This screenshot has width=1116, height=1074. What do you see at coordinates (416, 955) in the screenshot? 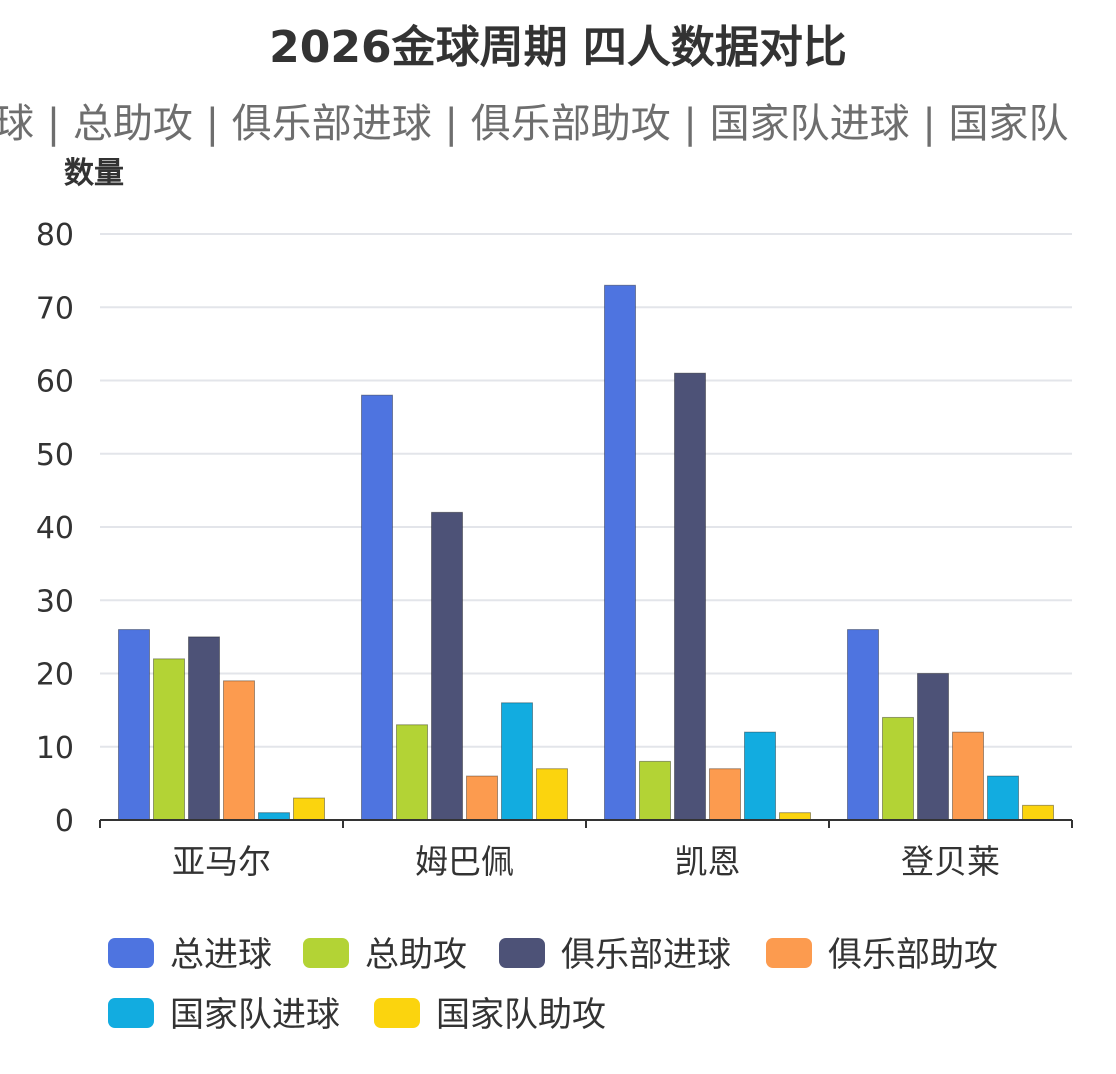
I see `legend-label: 总助攻` at bounding box center [416, 955].